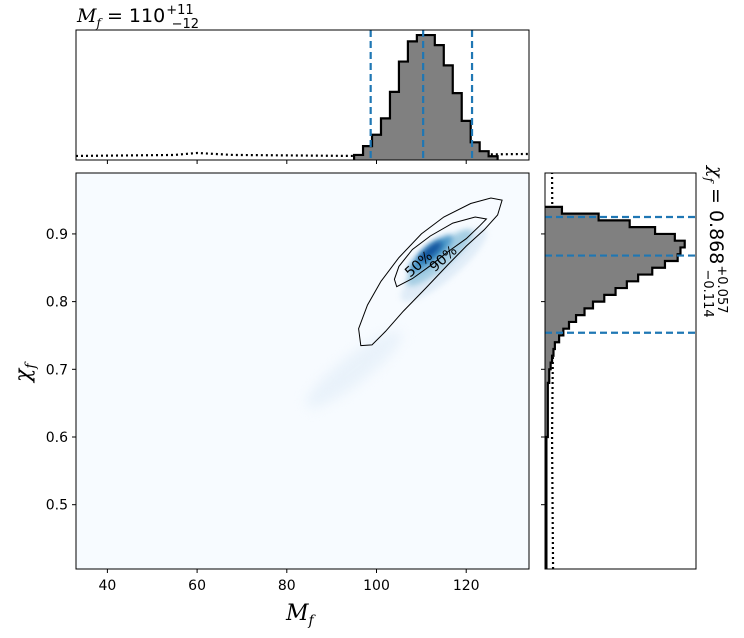 The width and height of the screenshot is (744, 638). I want to click on right-histogram-fill, so click(615, 387).